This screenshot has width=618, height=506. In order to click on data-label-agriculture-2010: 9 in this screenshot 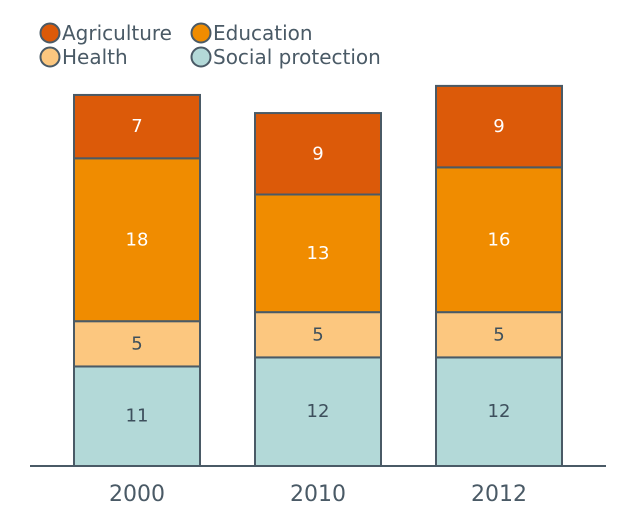, I will do `click(317, 153)`.